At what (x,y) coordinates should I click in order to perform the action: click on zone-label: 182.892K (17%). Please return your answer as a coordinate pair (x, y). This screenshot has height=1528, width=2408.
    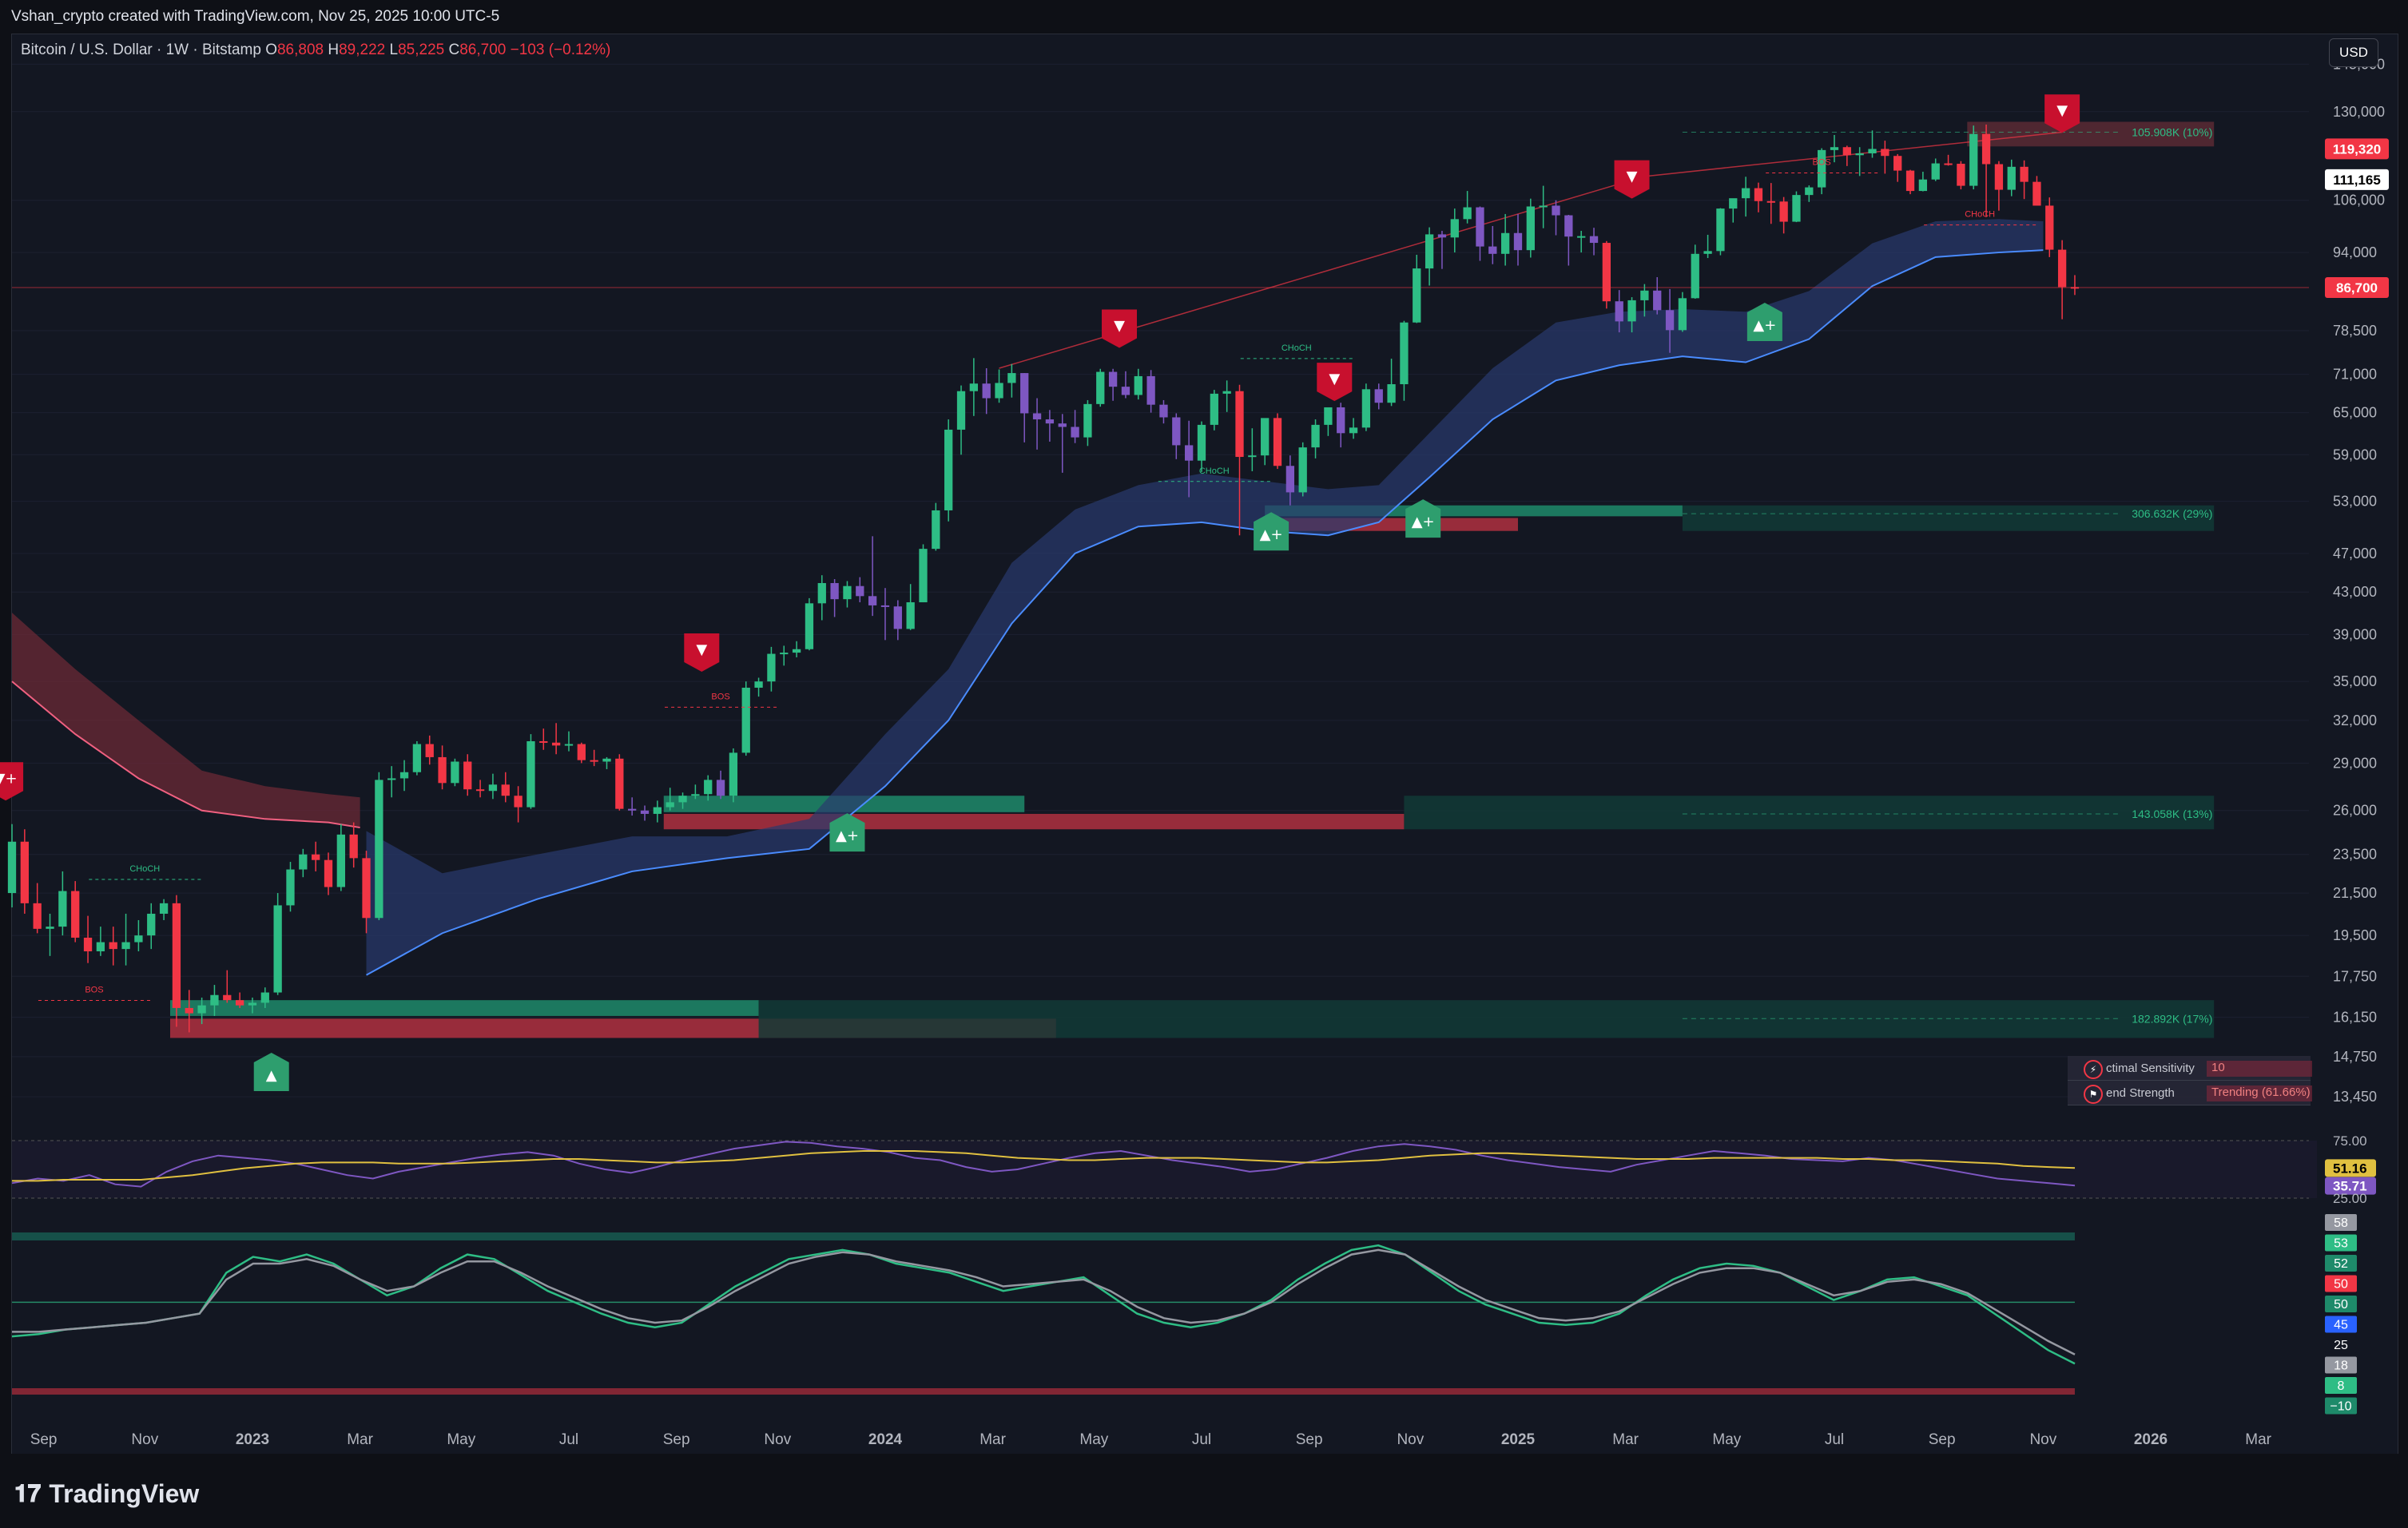
    Looking at the image, I should click on (2172, 1018).